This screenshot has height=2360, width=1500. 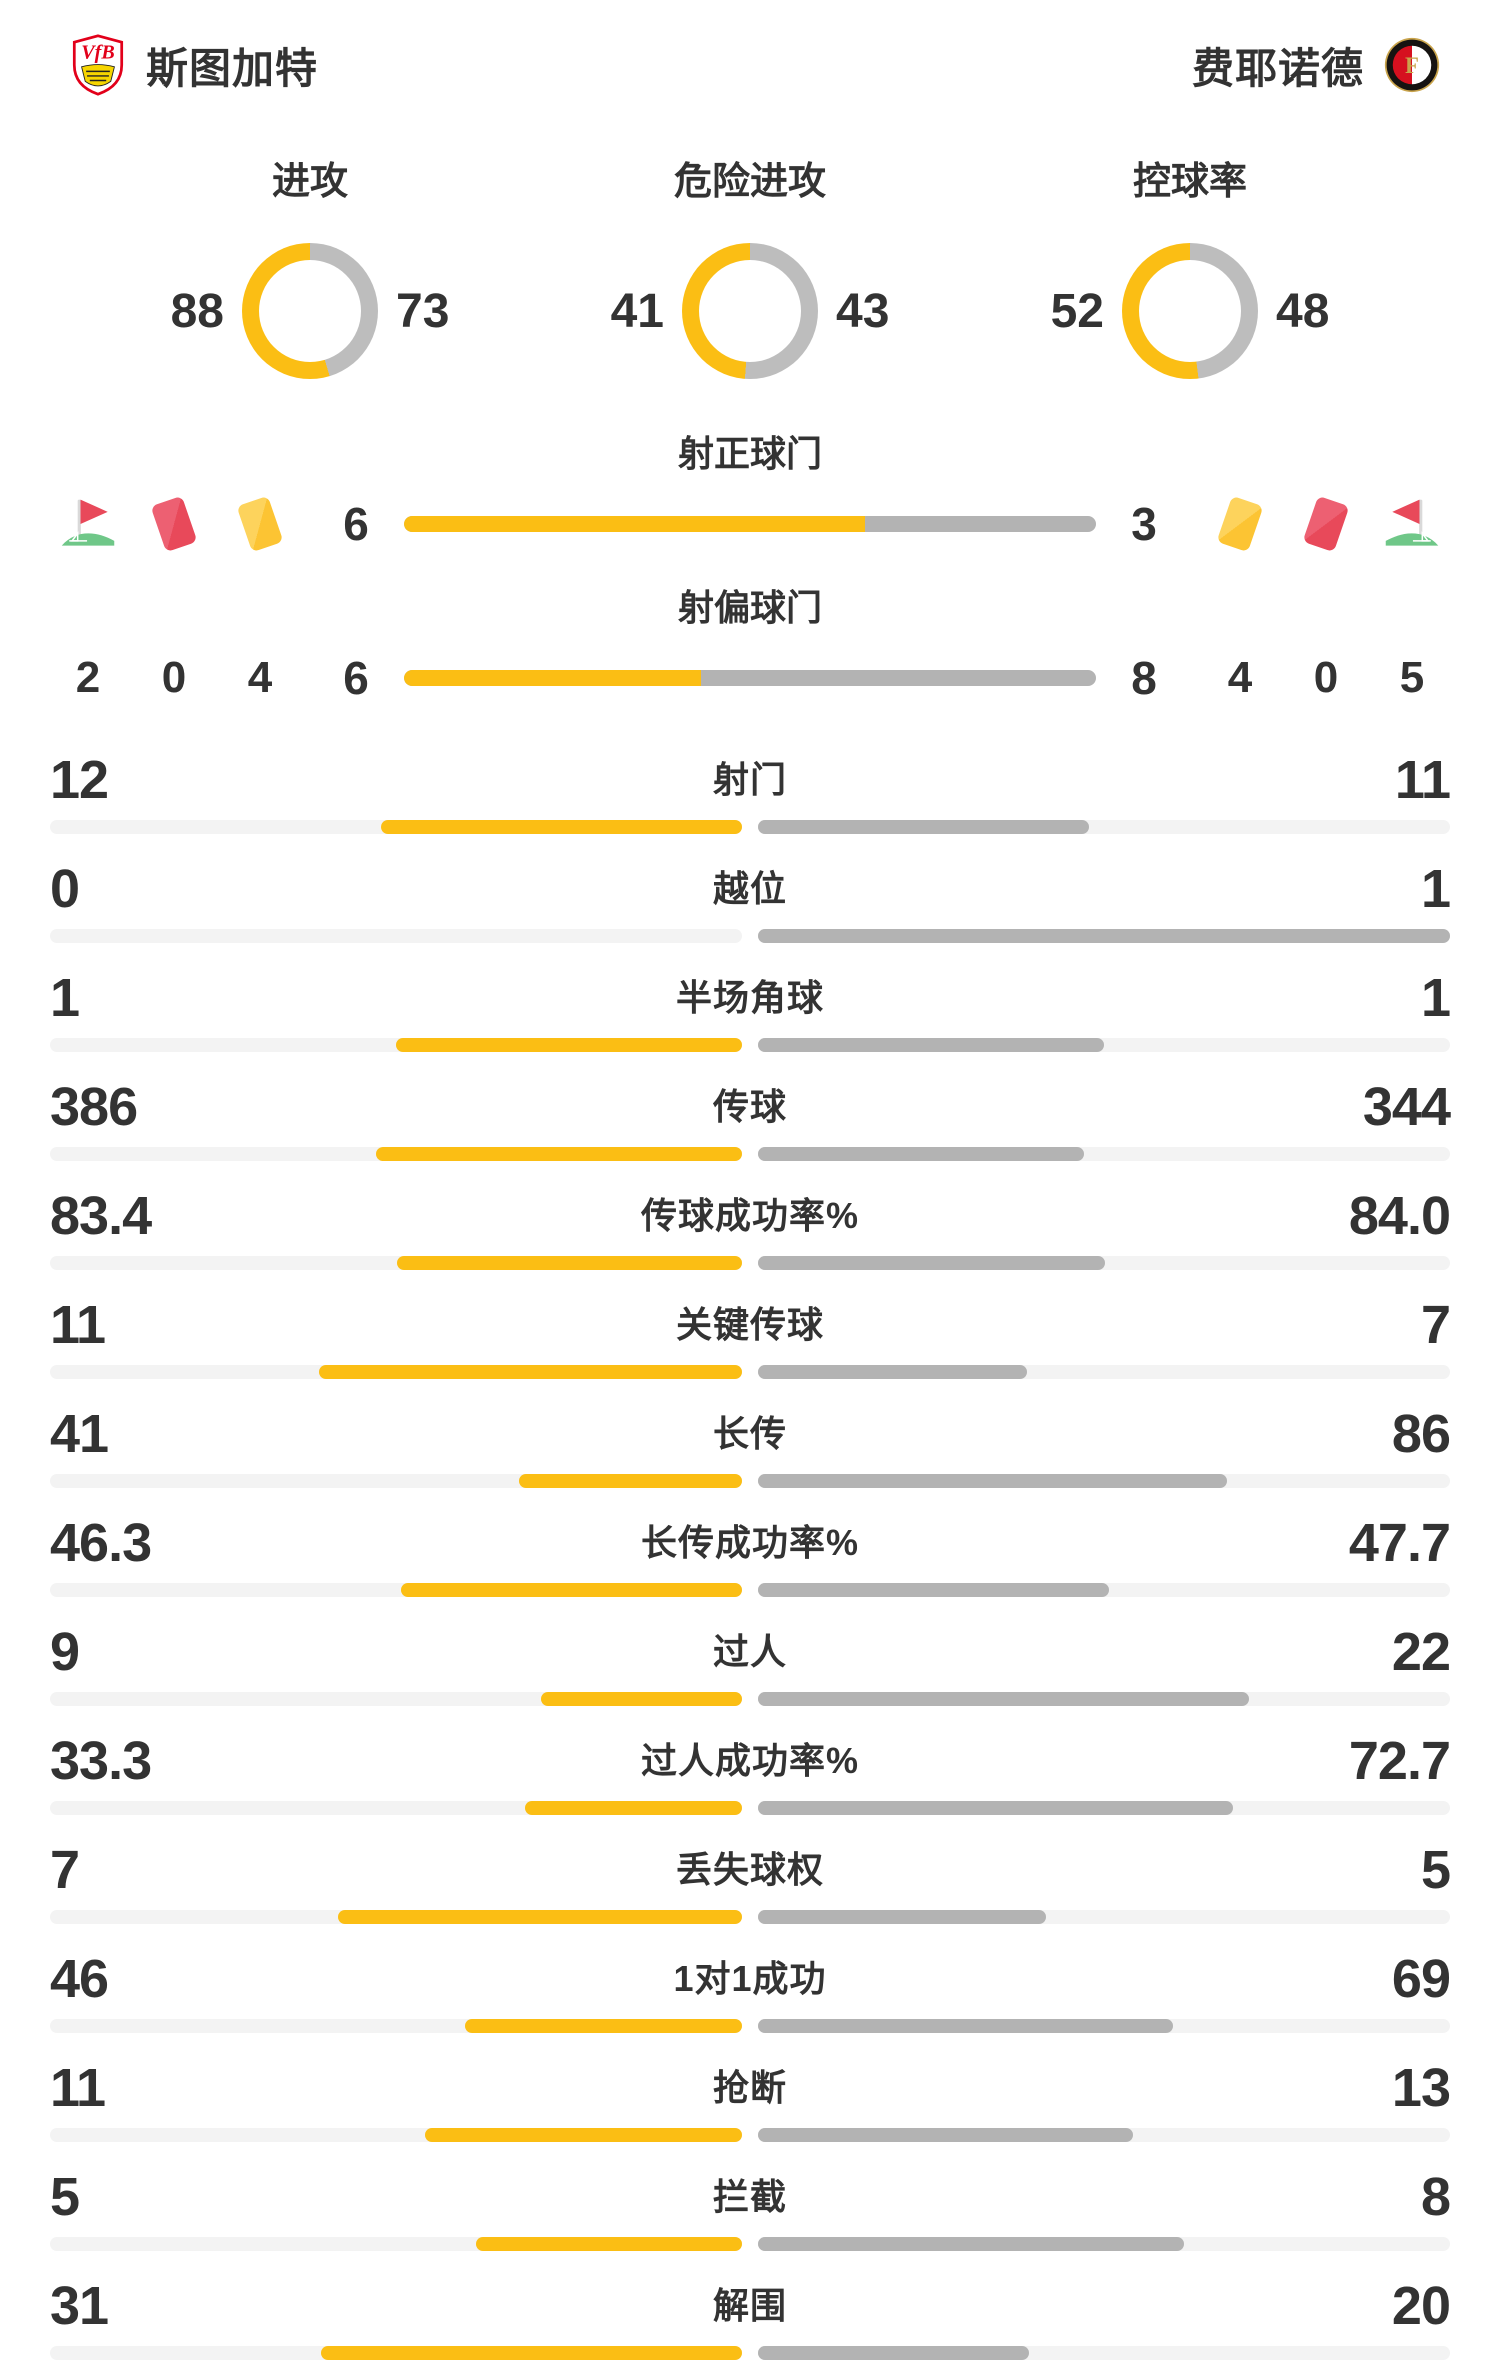 I want to click on stat-label: 传球, so click(x=750, y=1106).